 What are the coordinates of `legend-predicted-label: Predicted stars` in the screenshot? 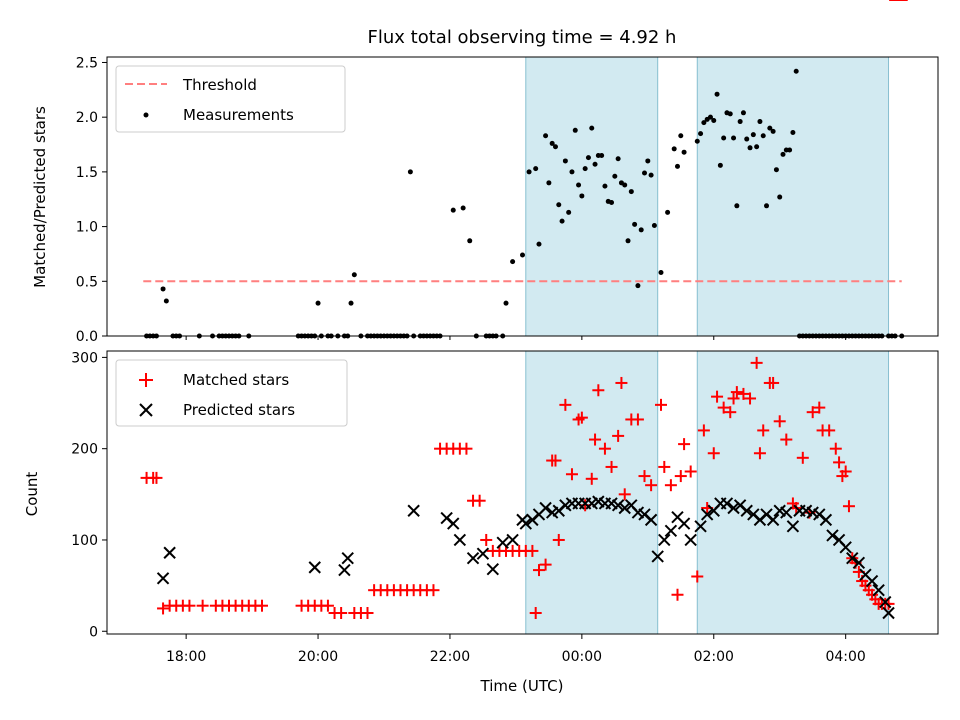 It's located at (239, 410).